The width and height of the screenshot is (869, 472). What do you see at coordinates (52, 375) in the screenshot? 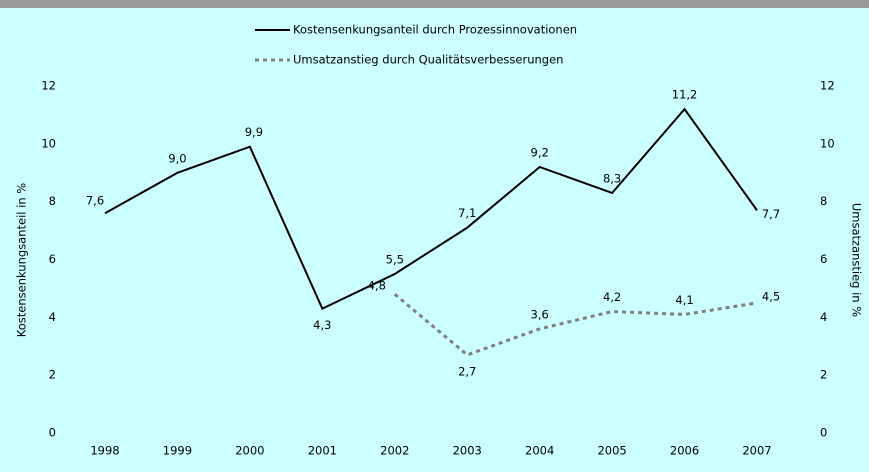
I see `y-tick-label: 2` at bounding box center [52, 375].